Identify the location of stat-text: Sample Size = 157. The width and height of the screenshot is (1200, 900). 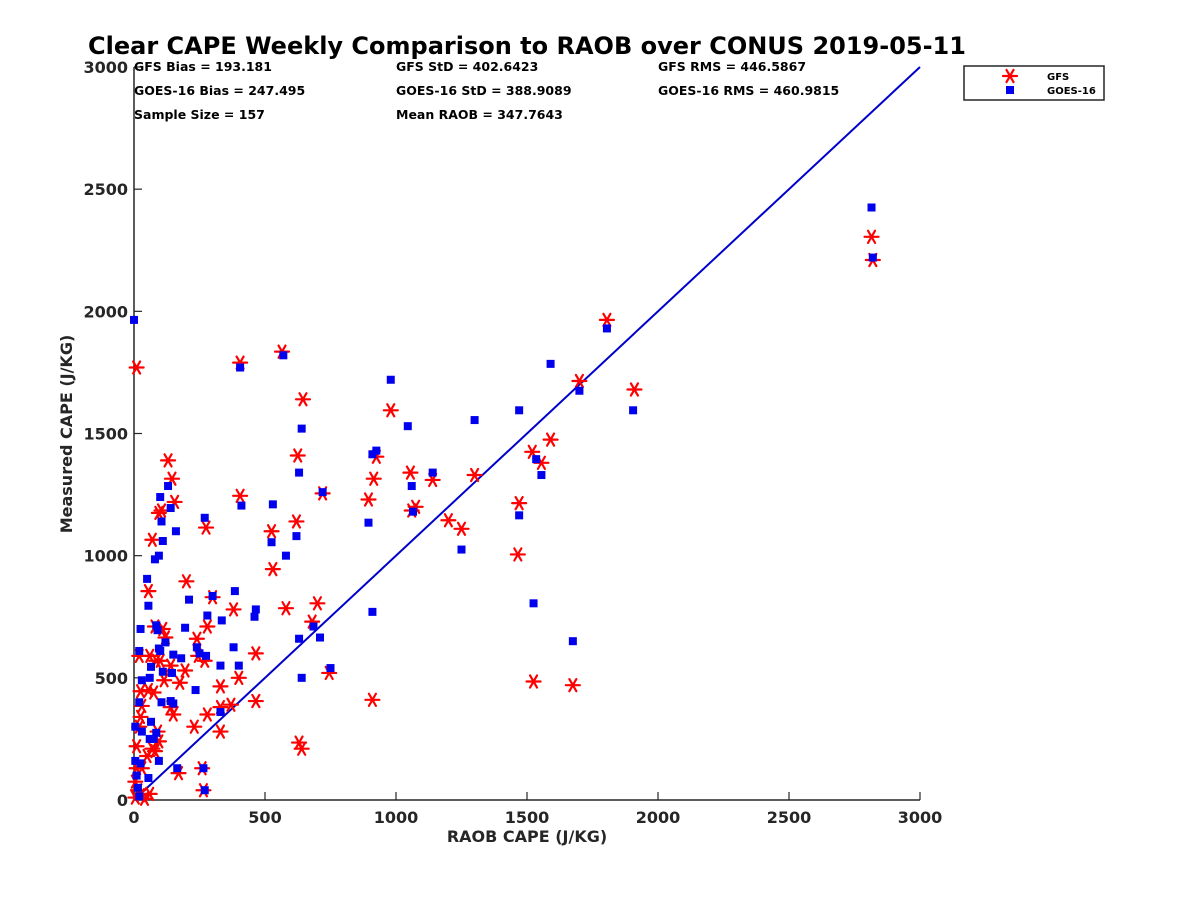
(199, 114).